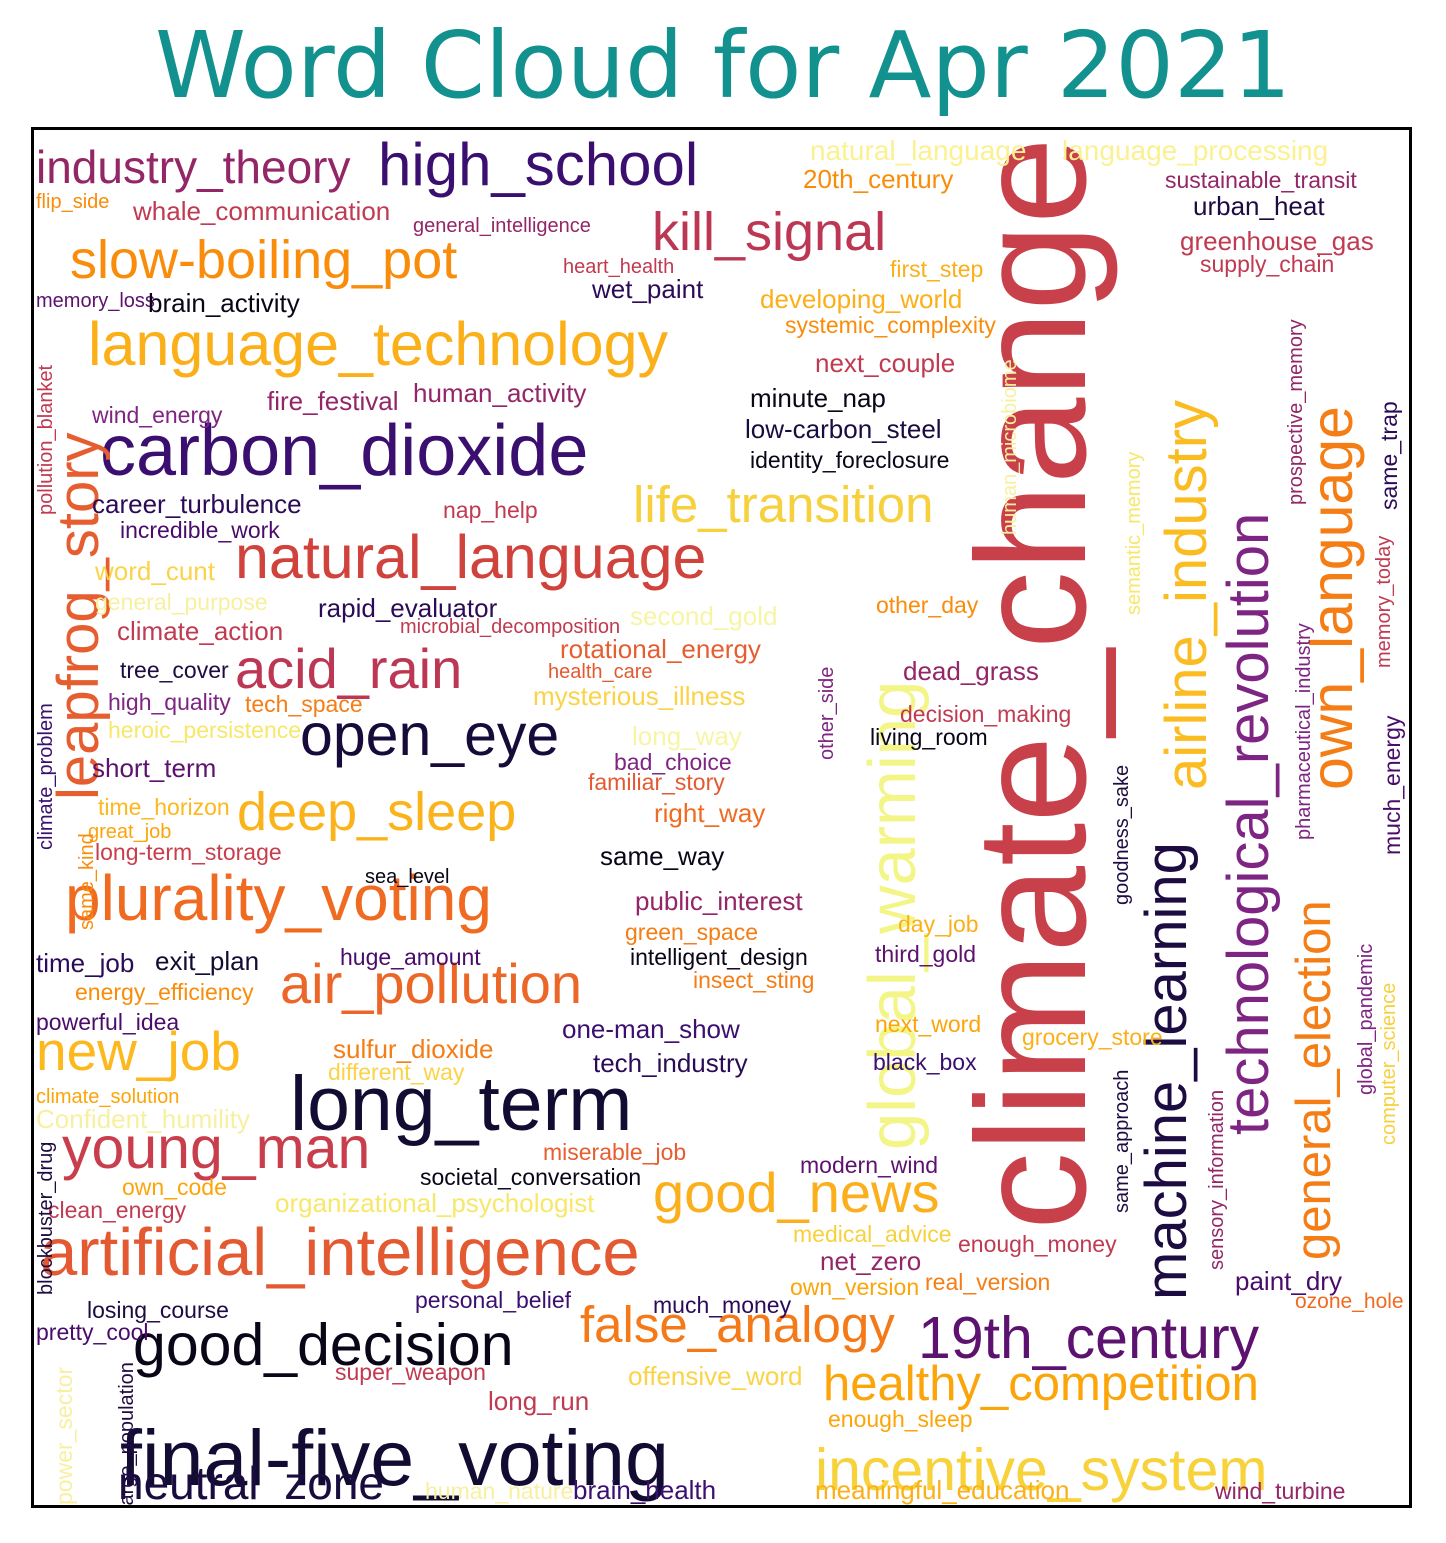 This screenshot has width=1446, height=1543. What do you see at coordinates (499, 393) in the screenshot?
I see `word-human-activity: human_activity` at bounding box center [499, 393].